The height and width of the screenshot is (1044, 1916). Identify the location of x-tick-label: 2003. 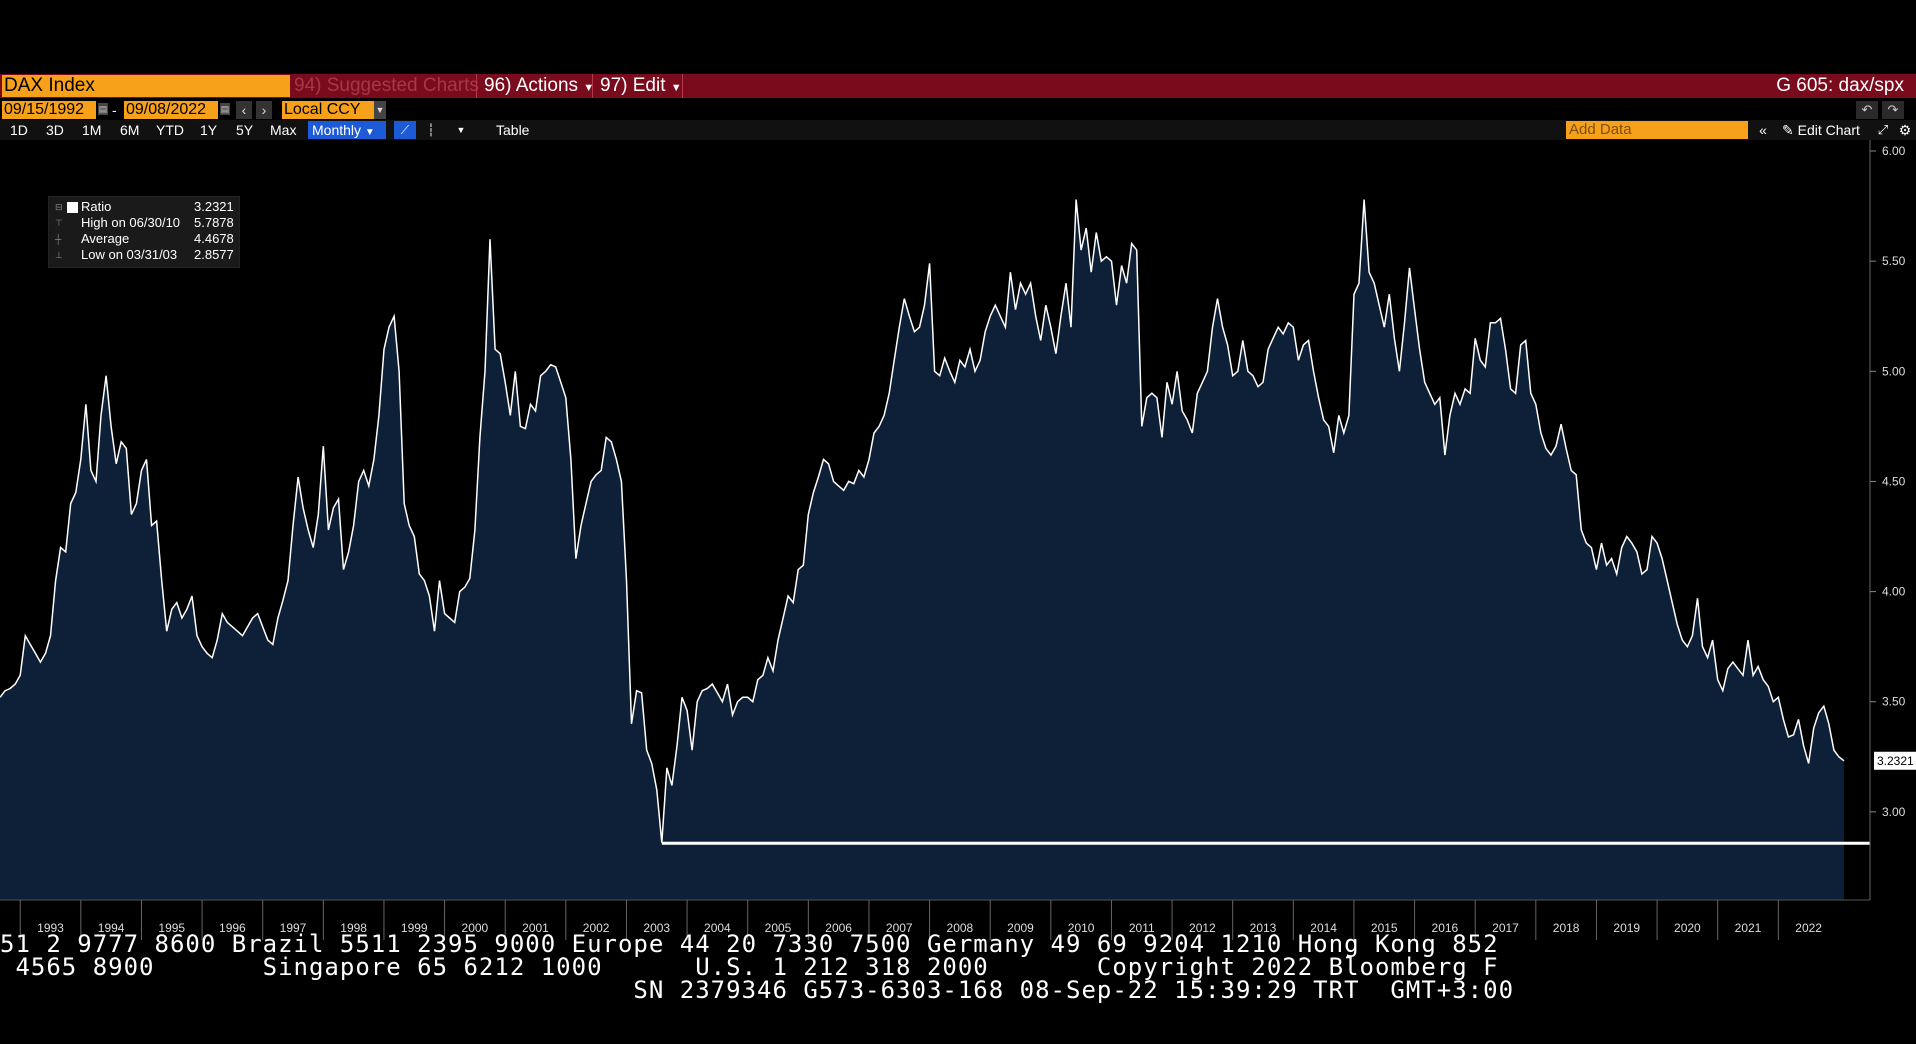
(656, 928).